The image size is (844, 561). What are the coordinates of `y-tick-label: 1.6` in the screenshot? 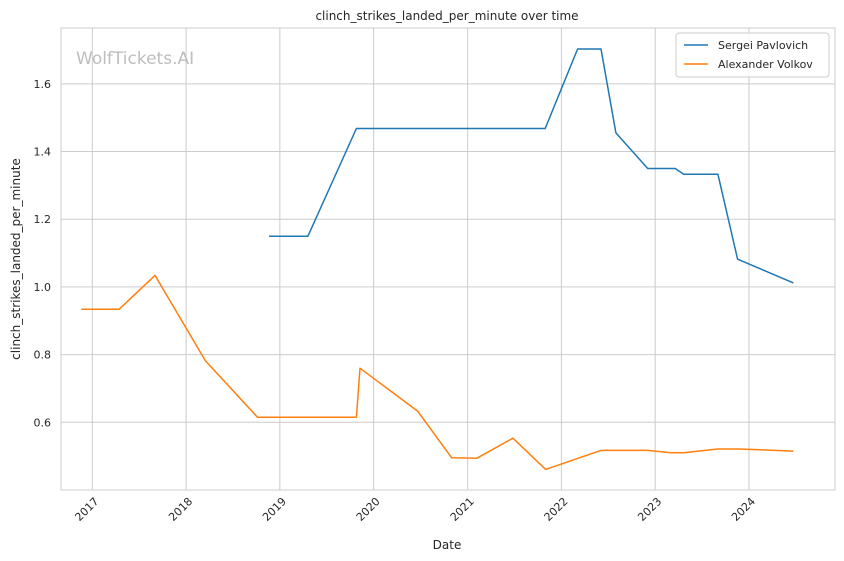 It's located at (43, 84).